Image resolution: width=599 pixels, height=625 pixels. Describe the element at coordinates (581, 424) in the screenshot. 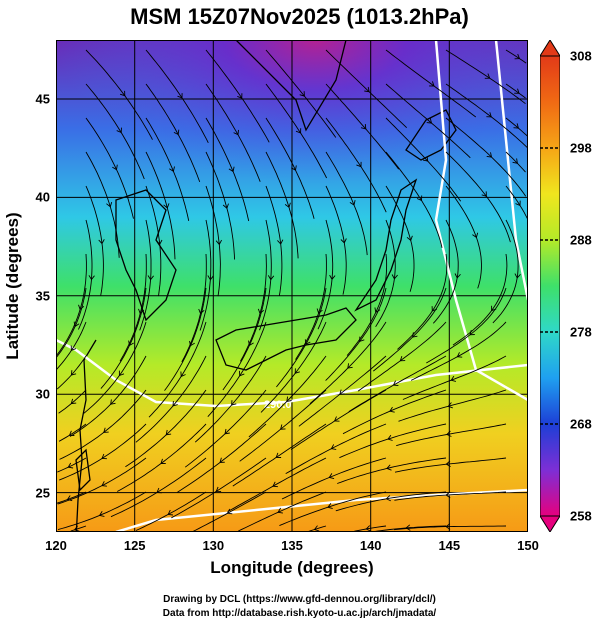

I see `colorbar-label: 268` at that location.